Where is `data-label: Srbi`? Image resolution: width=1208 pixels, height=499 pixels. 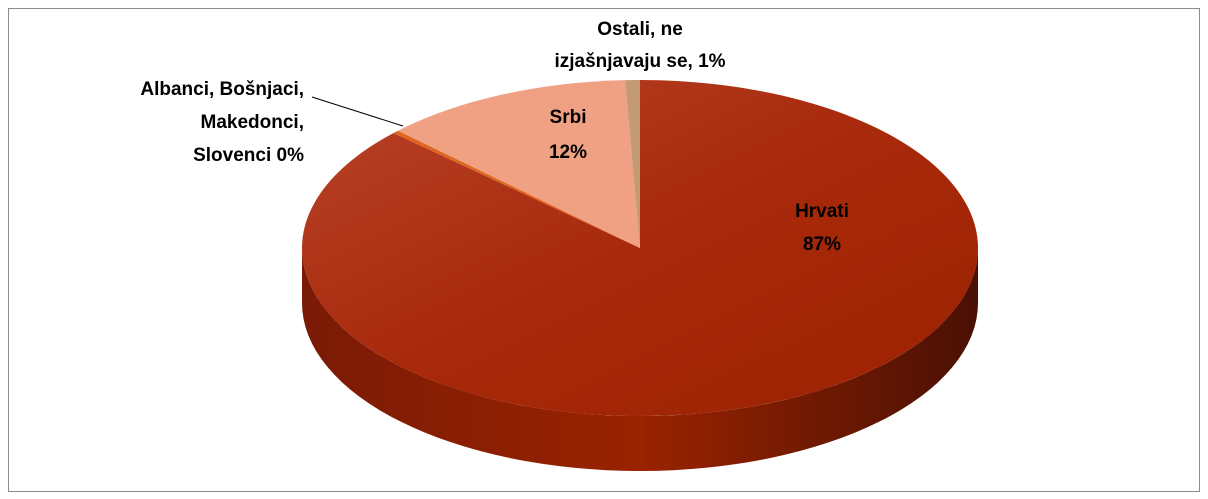 data-label: Srbi is located at coordinates (568, 117).